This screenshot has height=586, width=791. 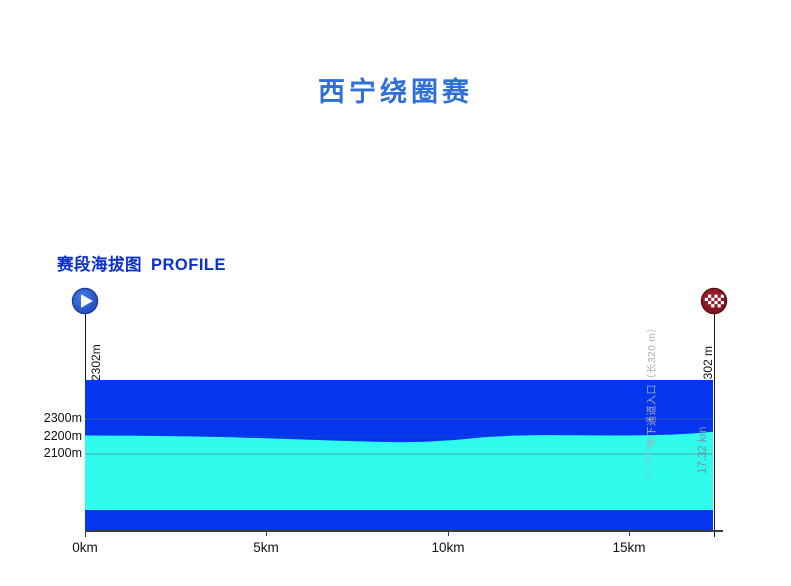 What do you see at coordinates (448, 547) in the screenshot?
I see `x-axis-tick-label: 10km` at bounding box center [448, 547].